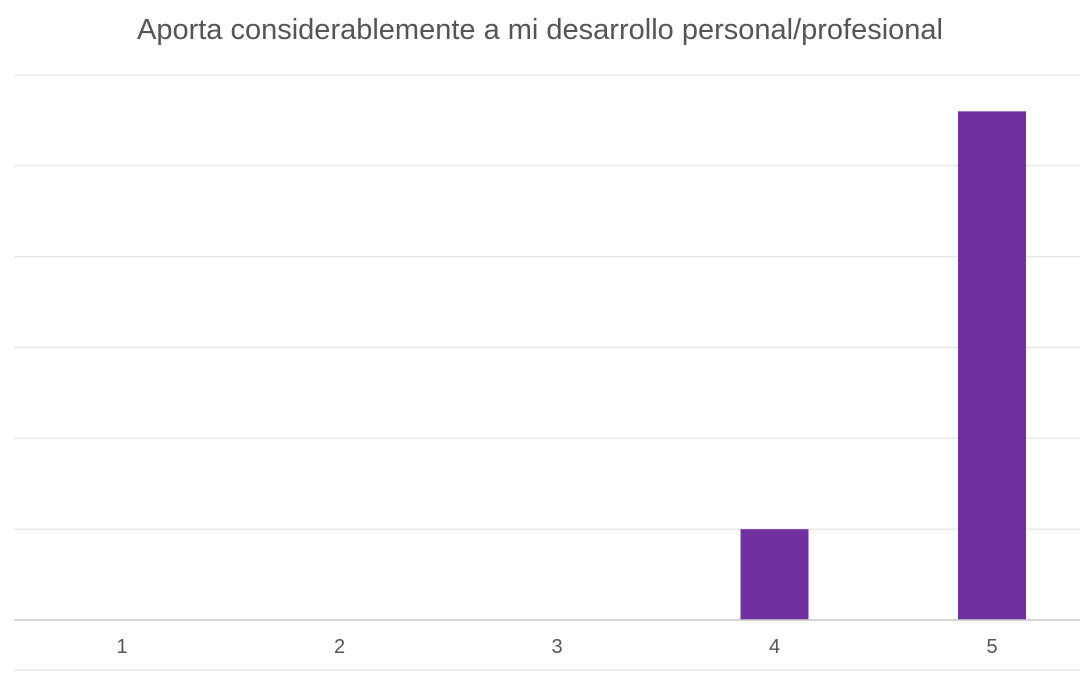 This screenshot has width=1080, height=675. Describe the element at coordinates (774, 647) in the screenshot. I see `x-tick-label-4: 4` at that location.